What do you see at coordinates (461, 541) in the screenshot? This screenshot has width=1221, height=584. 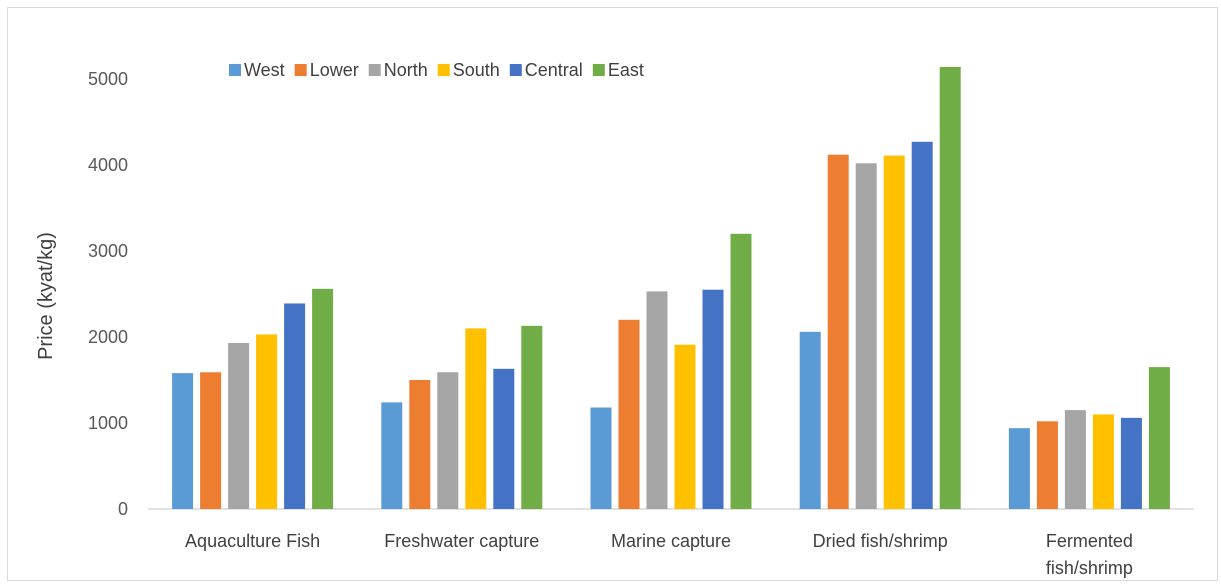 I see `x-category-label: Freshwater capture` at bounding box center [461, 541].